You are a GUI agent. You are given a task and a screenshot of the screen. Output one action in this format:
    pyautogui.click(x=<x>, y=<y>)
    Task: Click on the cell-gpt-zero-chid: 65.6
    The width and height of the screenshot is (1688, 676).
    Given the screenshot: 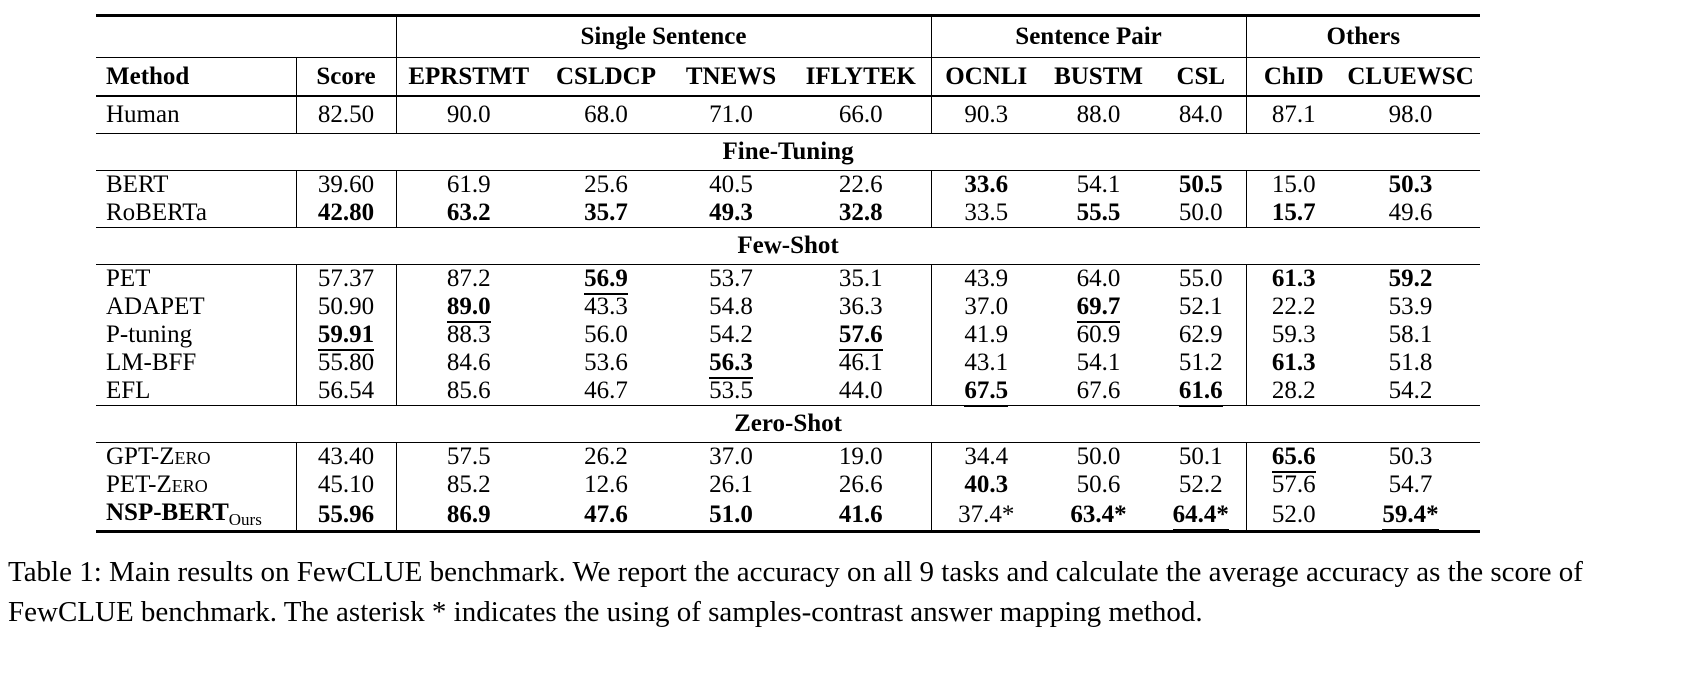 What is the action you would take?
    pyautogui.click(x=1293, y=457)
    